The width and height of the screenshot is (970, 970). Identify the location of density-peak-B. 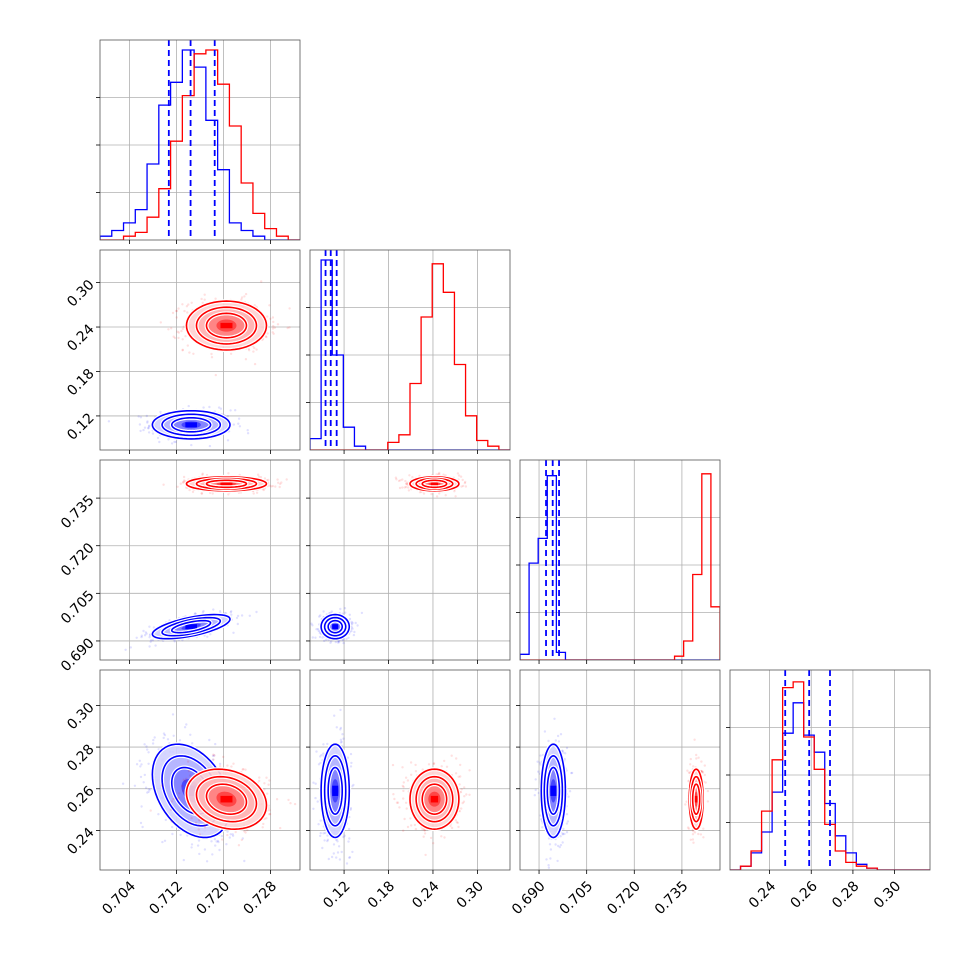
(226, 799).